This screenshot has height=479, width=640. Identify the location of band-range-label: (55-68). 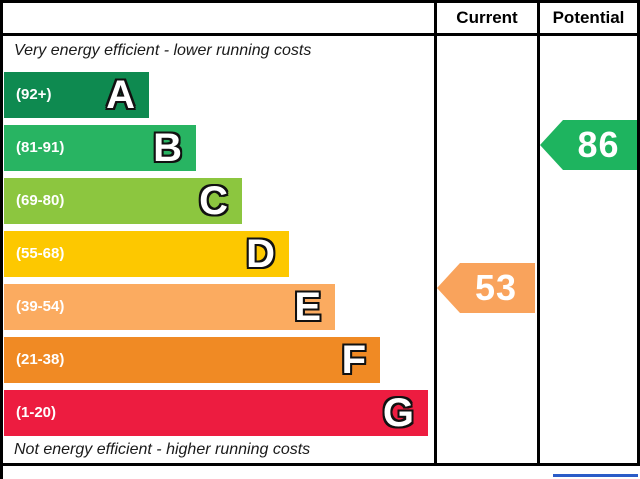
(40, 253).